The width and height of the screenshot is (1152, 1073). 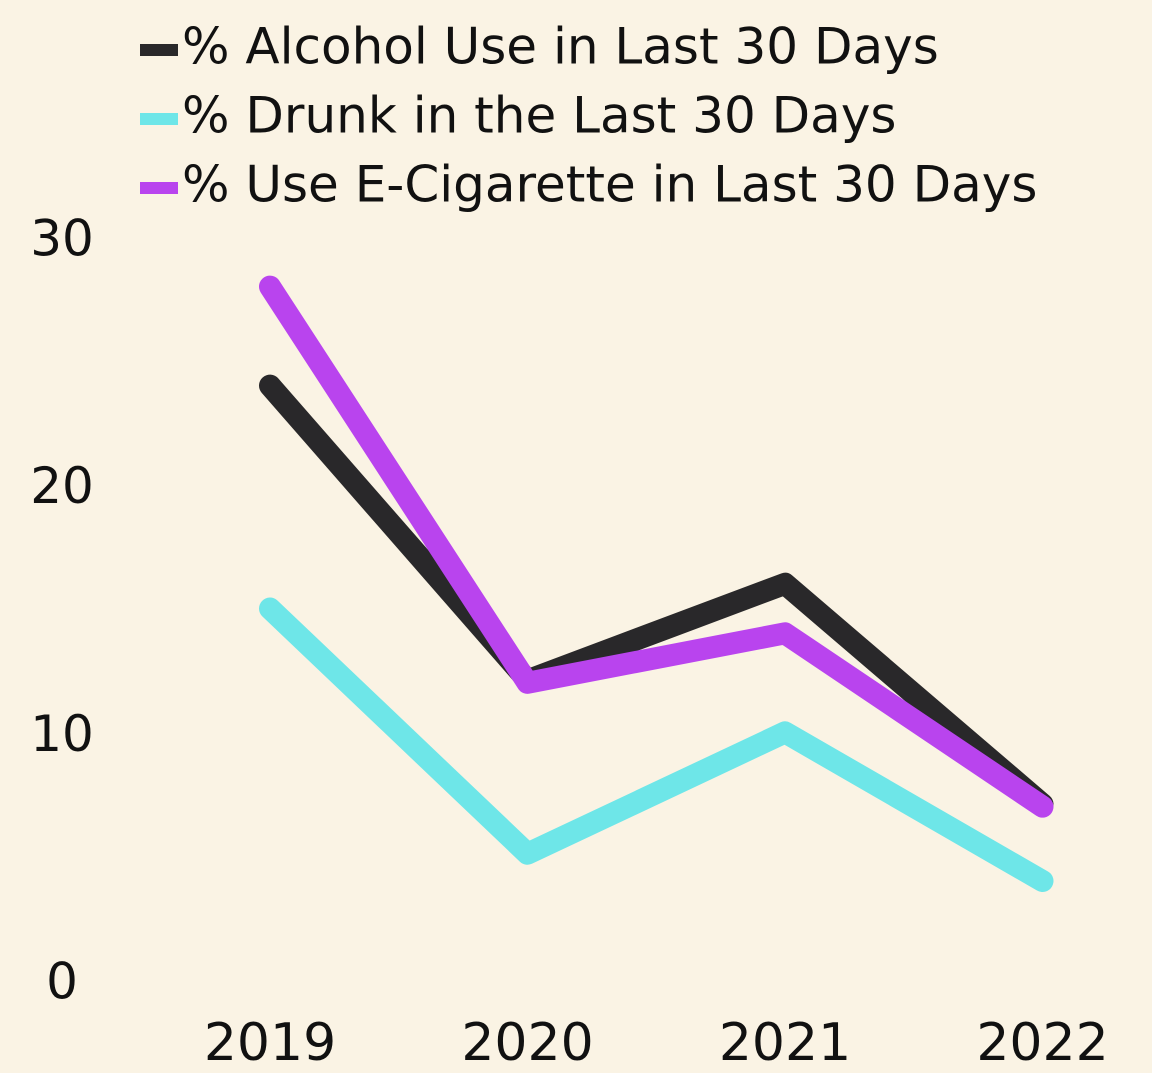 What do you see at coordinates (527, 1043) in the screenshot?
I see `x-tick-label: 2020` at bounding box center [527, 1043].